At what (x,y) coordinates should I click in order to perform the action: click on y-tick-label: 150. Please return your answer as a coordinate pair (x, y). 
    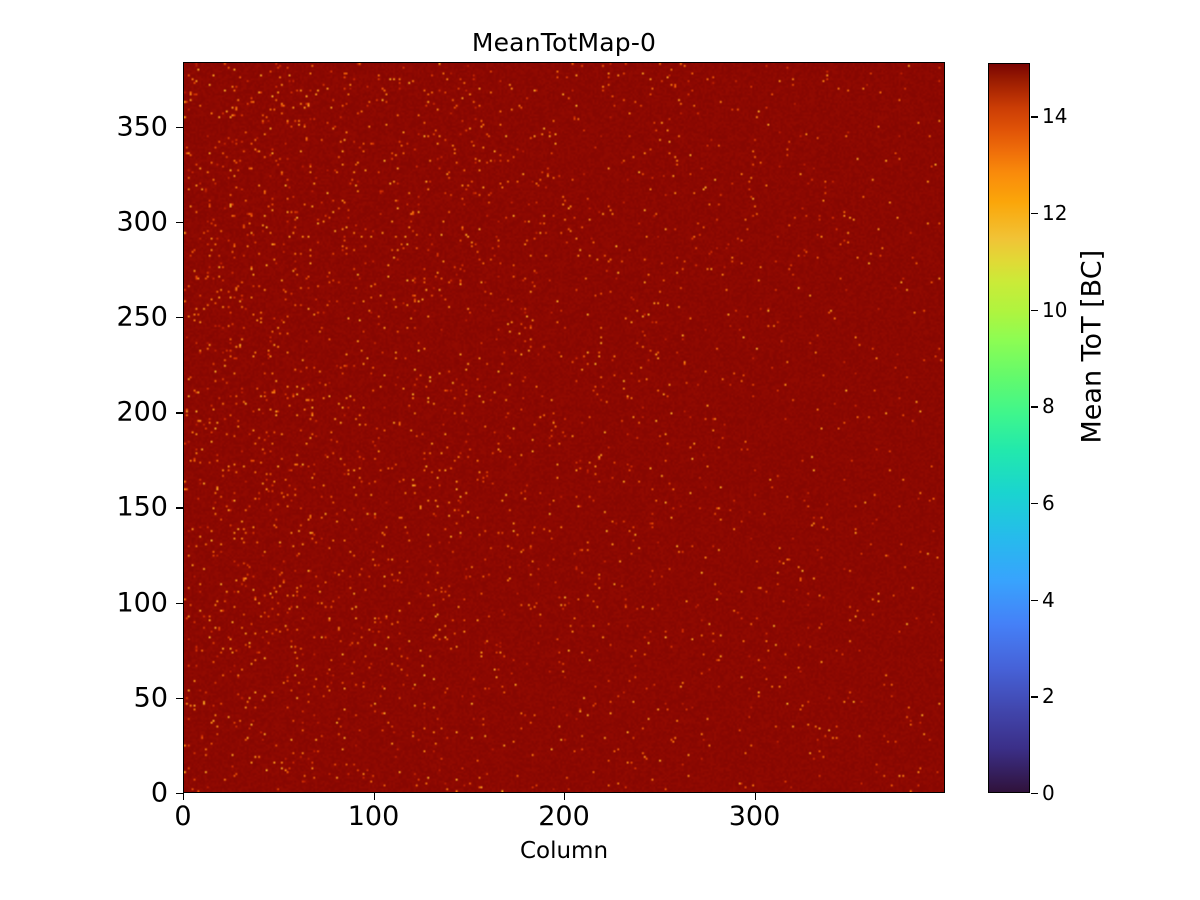
    Looking at the image, I should click on (142, 507).